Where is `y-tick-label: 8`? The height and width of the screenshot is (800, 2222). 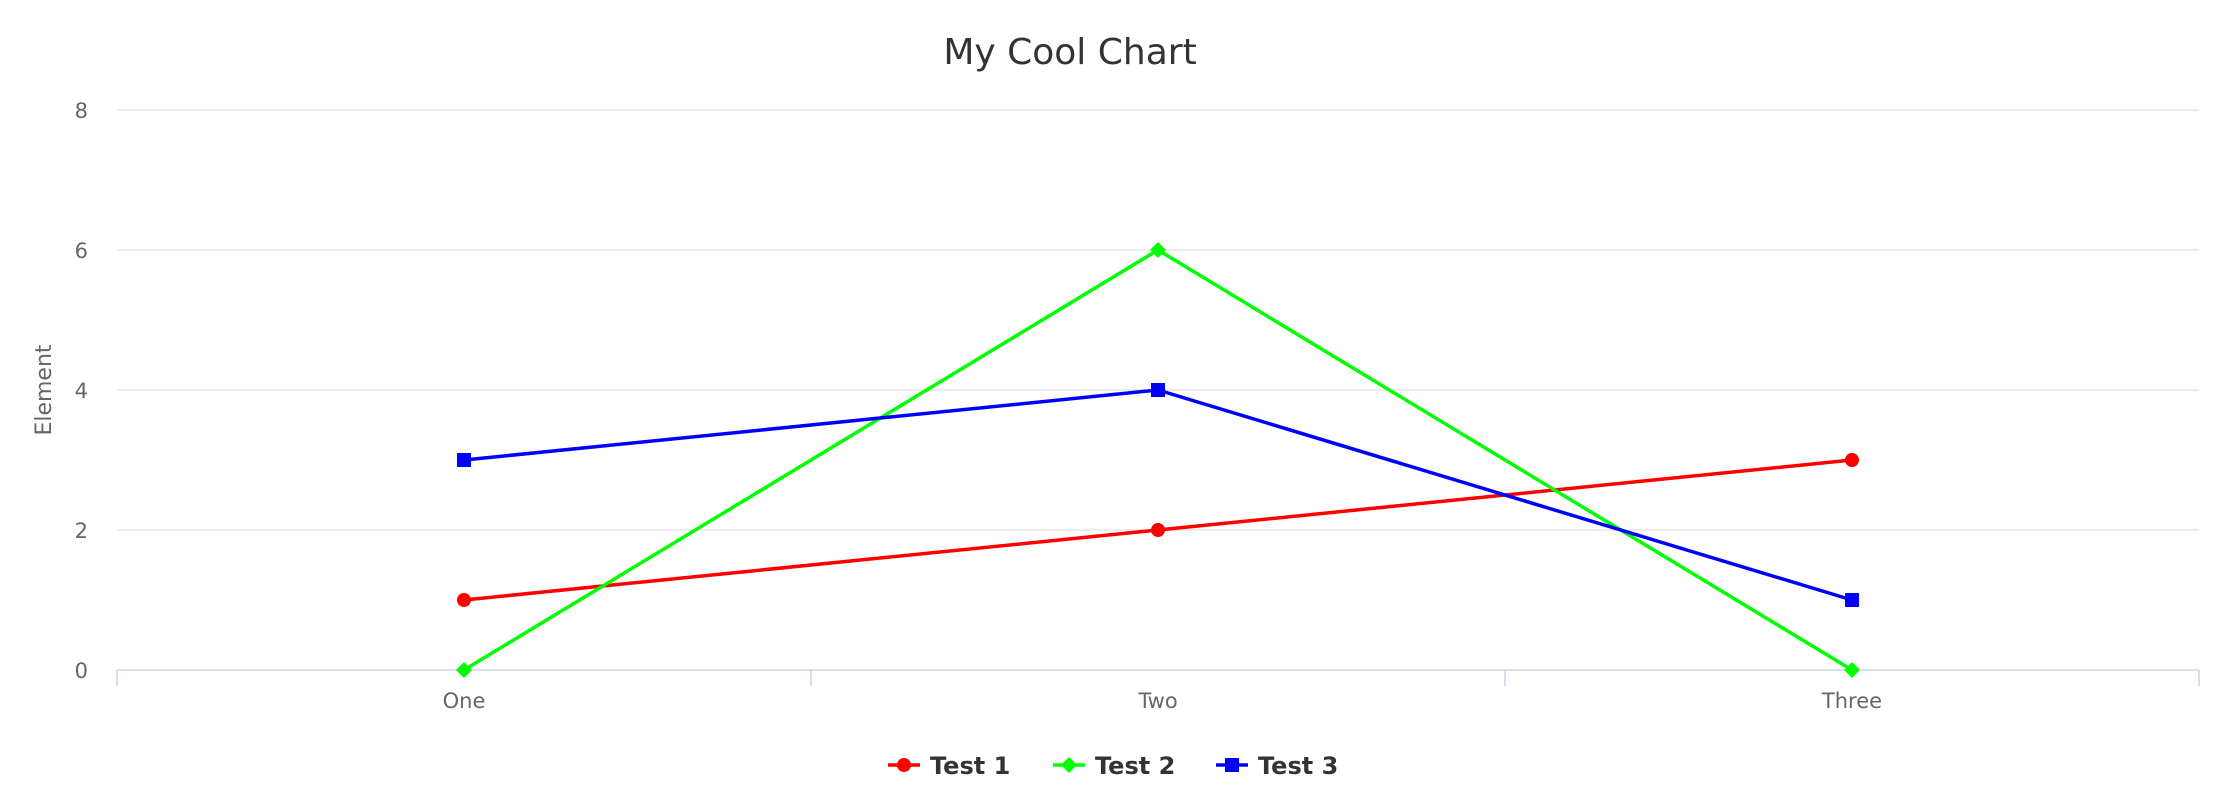 y-tick-label: 8 is located at coordinates (81, 111).